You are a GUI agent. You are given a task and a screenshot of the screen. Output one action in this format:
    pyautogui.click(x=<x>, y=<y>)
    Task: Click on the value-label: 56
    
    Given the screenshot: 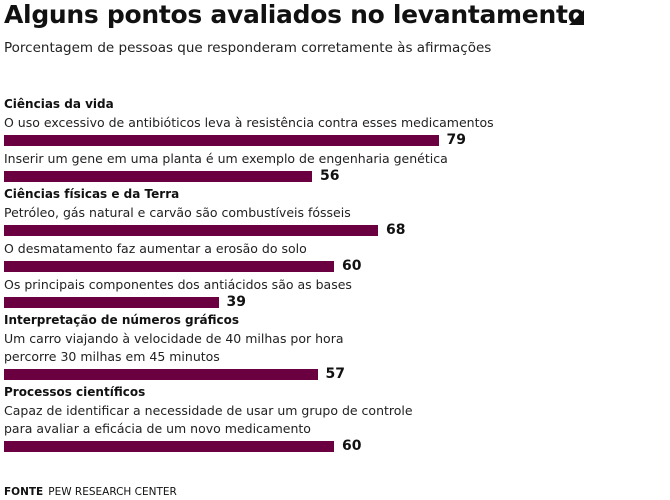 What is the action you would take?
    pyautogui.click(x=330, y=176)
    